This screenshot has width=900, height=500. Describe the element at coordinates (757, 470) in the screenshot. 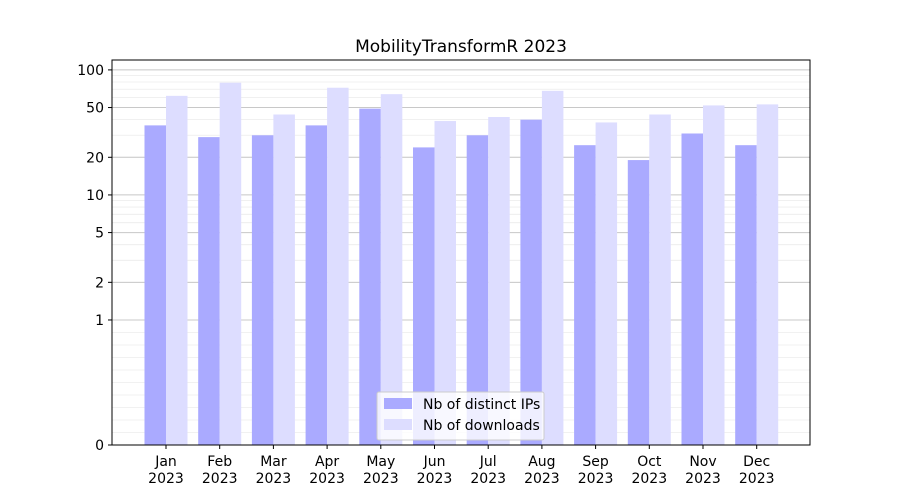

I see `x-tick-label: Dec 2023` at that location.